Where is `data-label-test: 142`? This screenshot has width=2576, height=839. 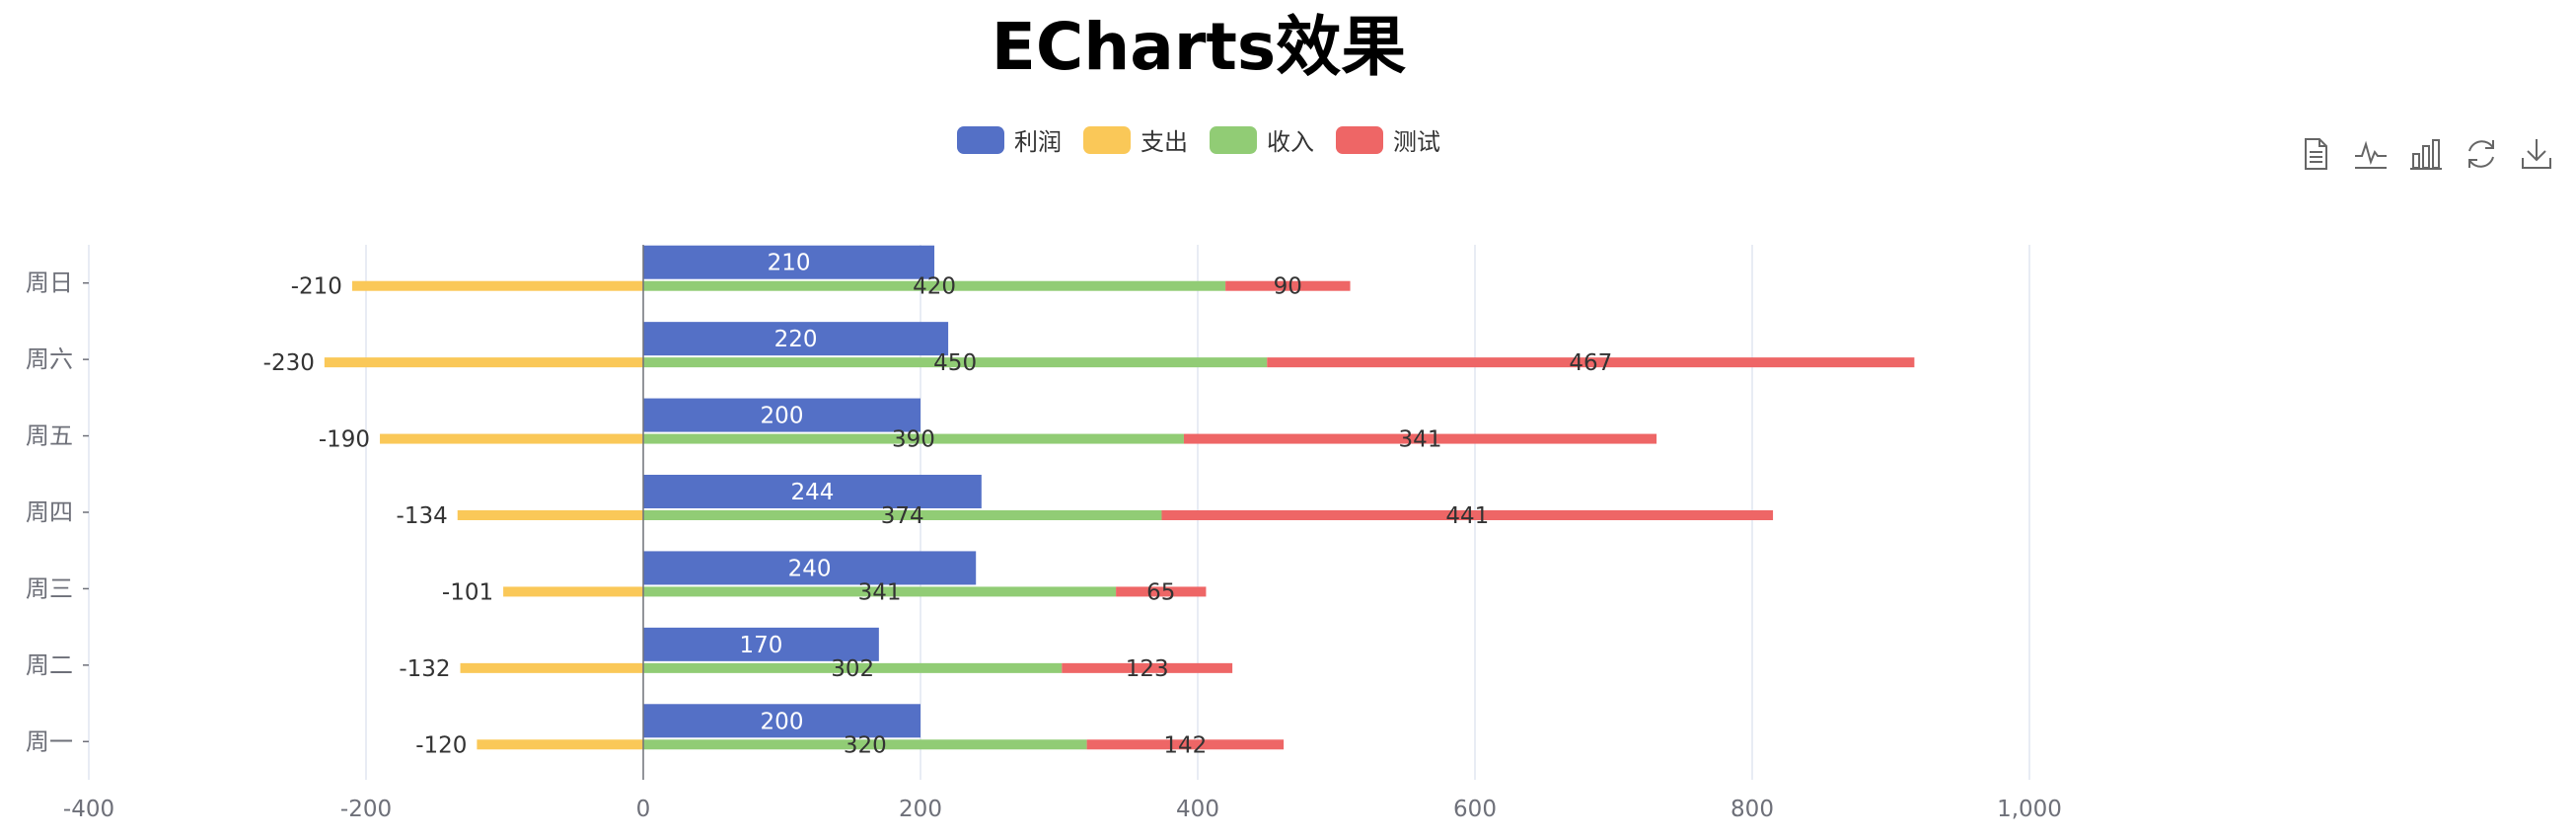
data-label-test: 142 is located at coordinates (1185, 745).